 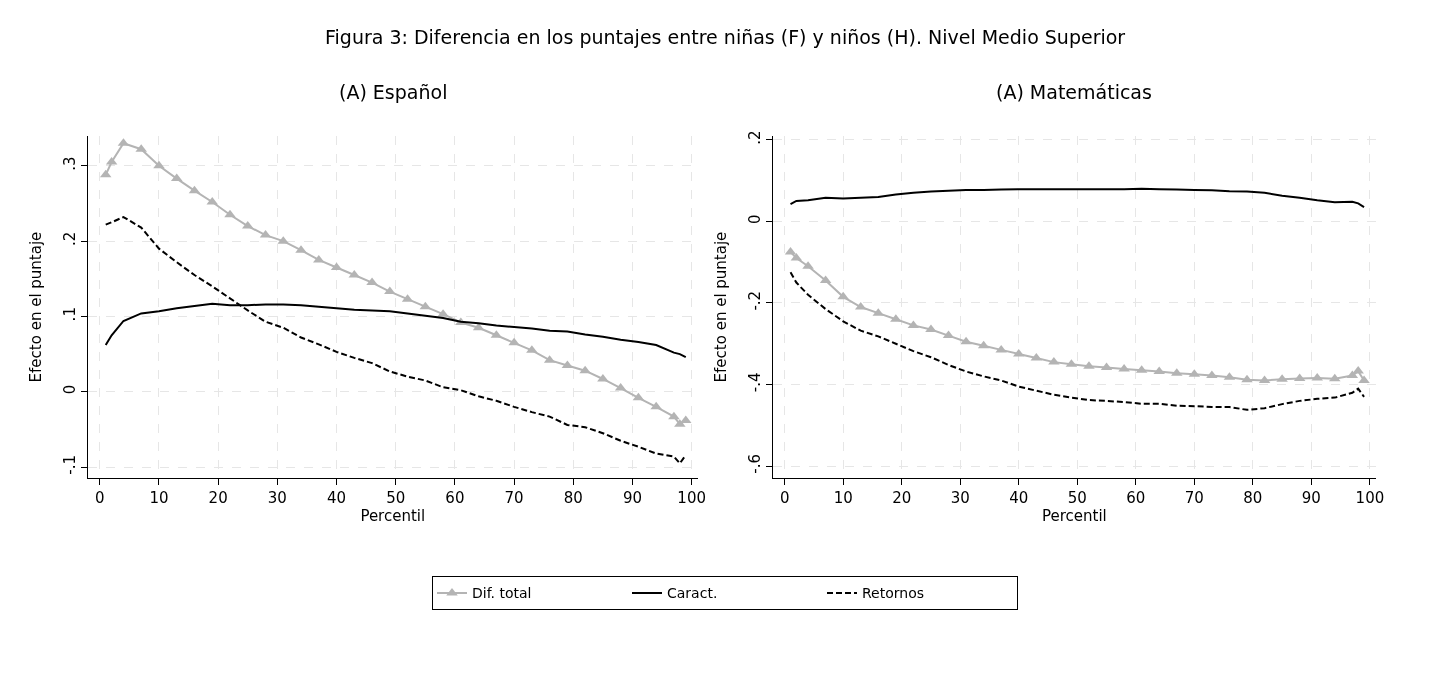 What do you see at coordinates (725, 37) in the screenshot?
I see `text: Figura 3: Diferencia en los puntajes entre niñas (F) y niños (H). Nivel Medio Superior` at bounding box center [725, 37].